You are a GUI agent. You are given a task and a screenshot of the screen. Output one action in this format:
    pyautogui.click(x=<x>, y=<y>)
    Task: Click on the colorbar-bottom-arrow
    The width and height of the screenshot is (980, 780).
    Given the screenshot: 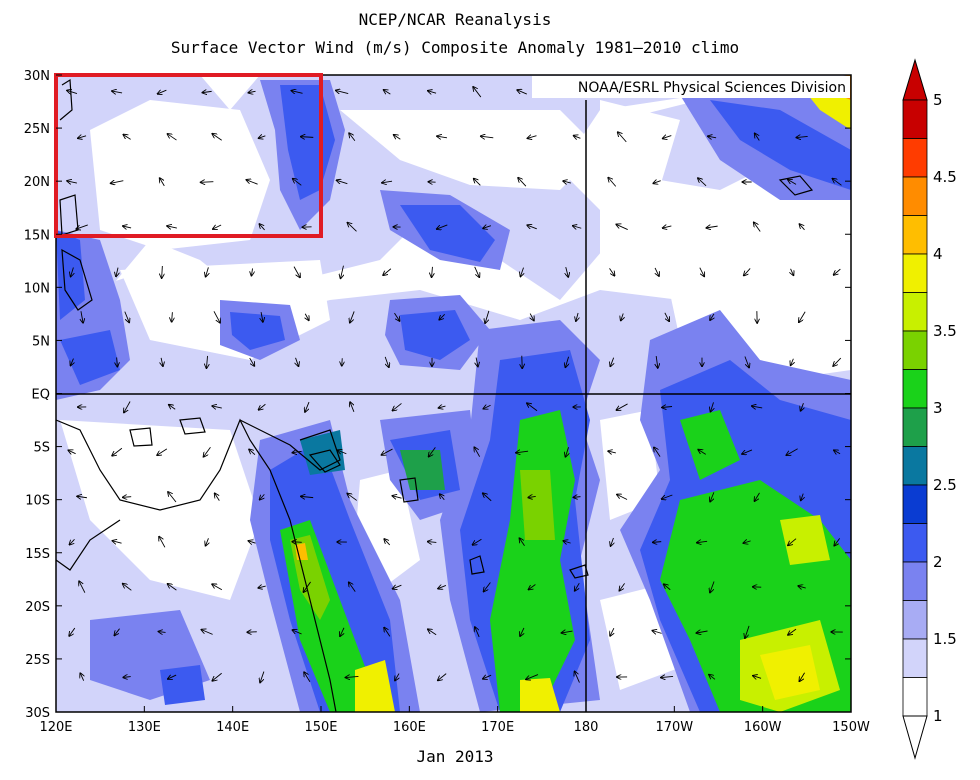 What is the action you would take?
    pyautogui.click(x=915, y=737)
    